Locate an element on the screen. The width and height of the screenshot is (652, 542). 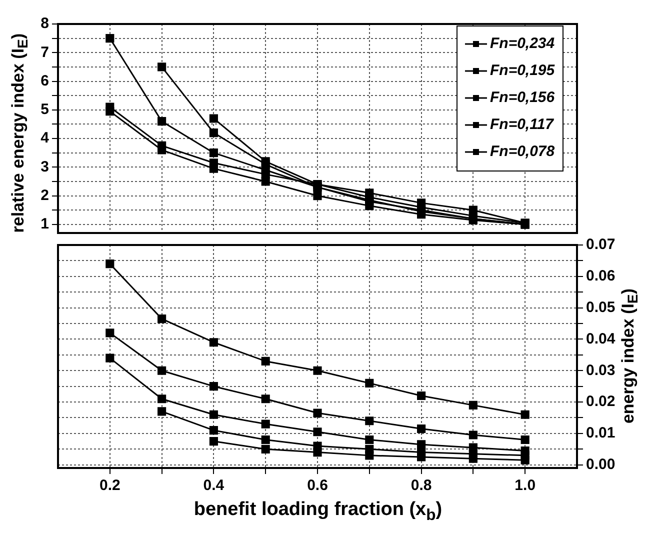
legend-label: Fn=0,195 is located at coordinates (523, 71).